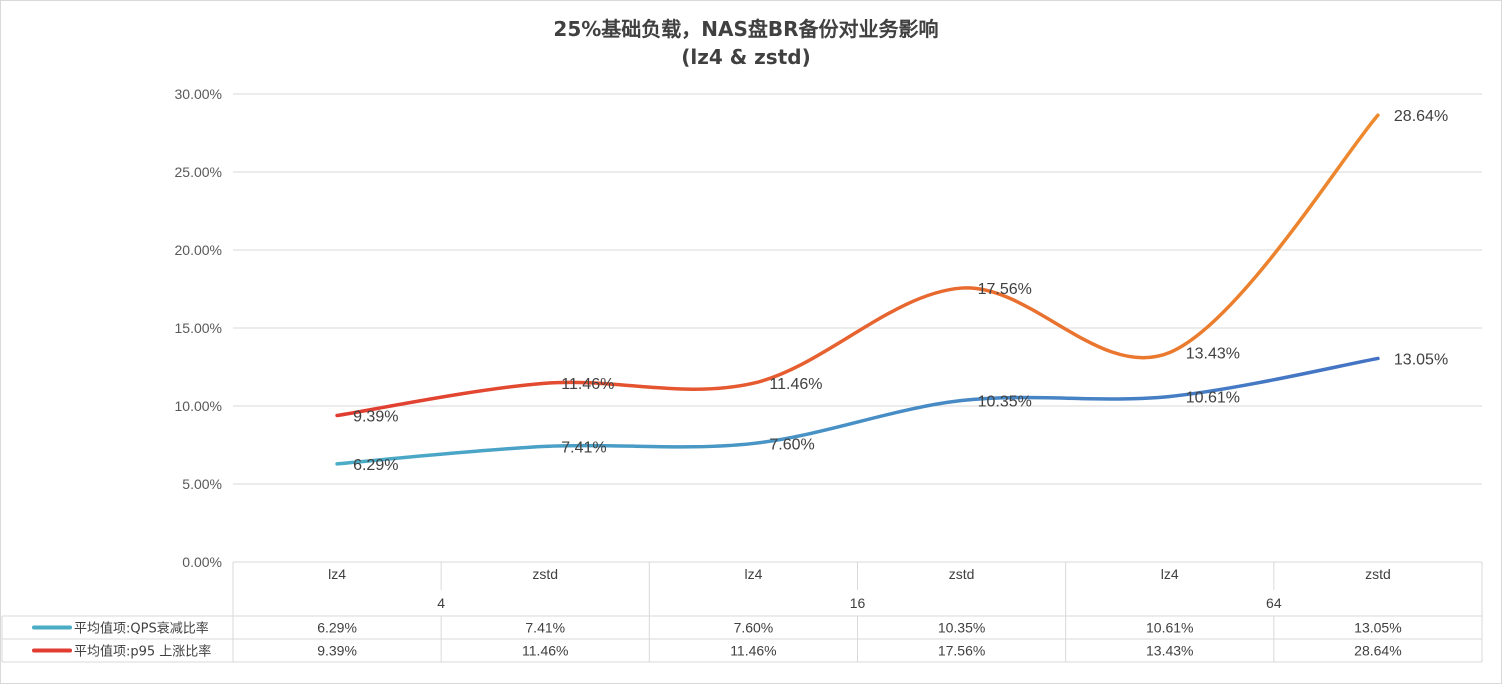 This screenshot has height=684, width=1502. Describe the element at coordinates (375, 417) in the screenshot. I see `data-label: 9.39%` at that location.